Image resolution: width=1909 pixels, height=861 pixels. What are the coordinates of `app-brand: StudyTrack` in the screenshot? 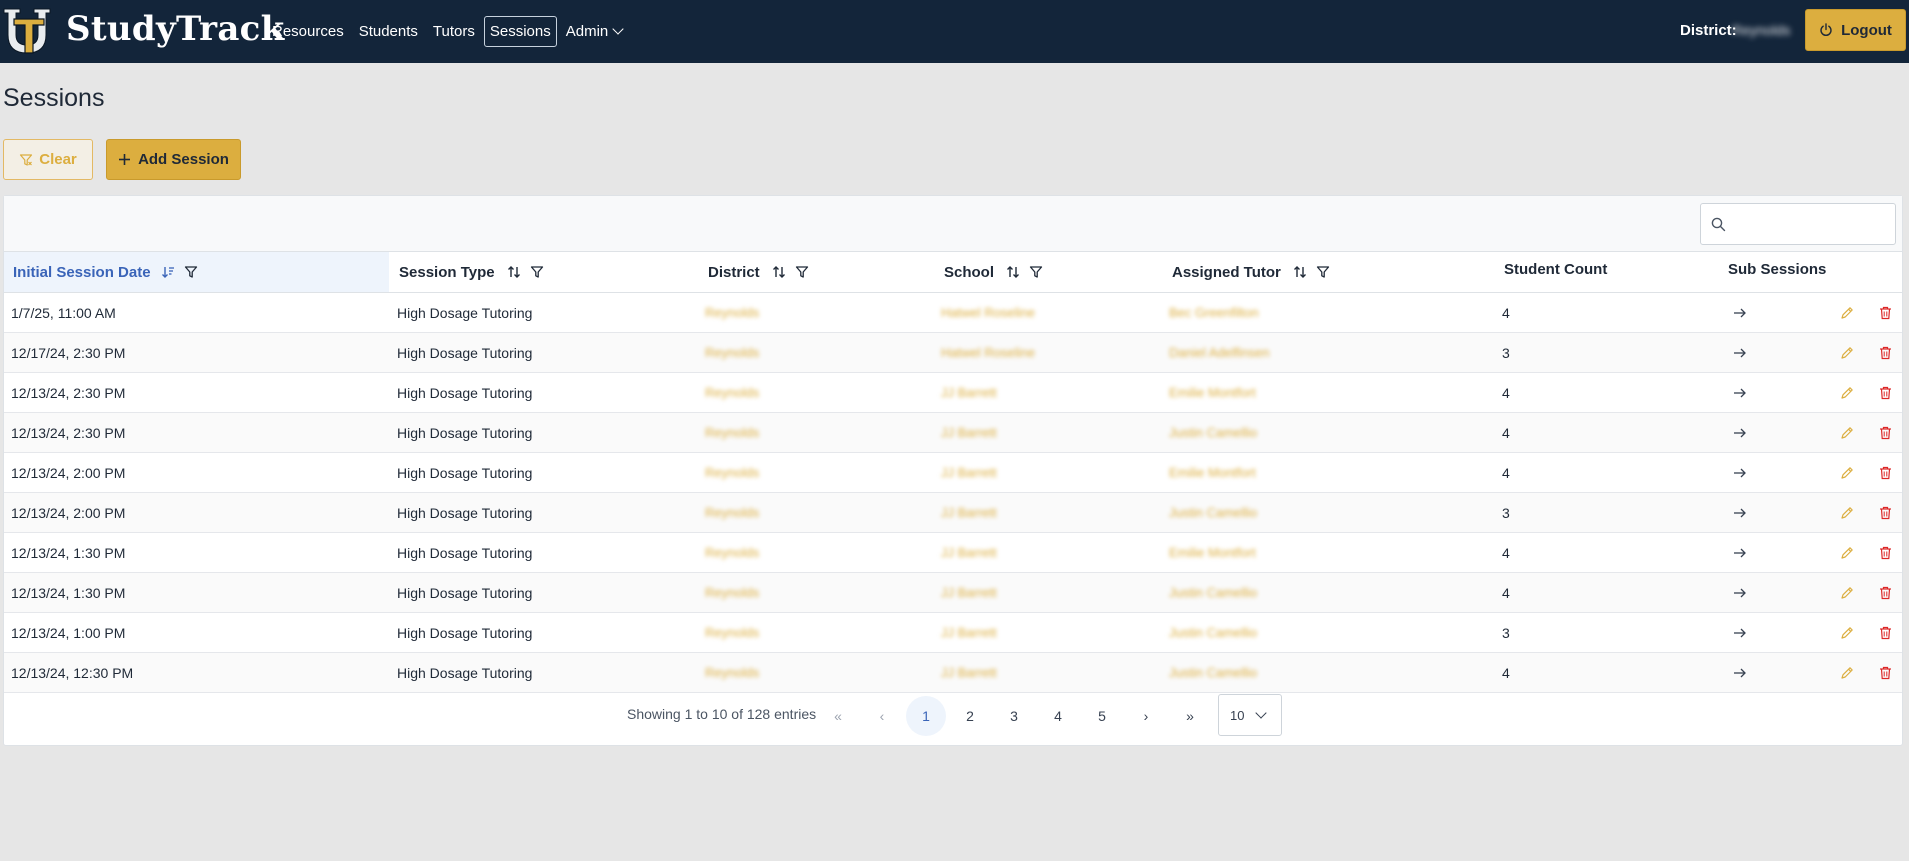 It's located at (175, 29).